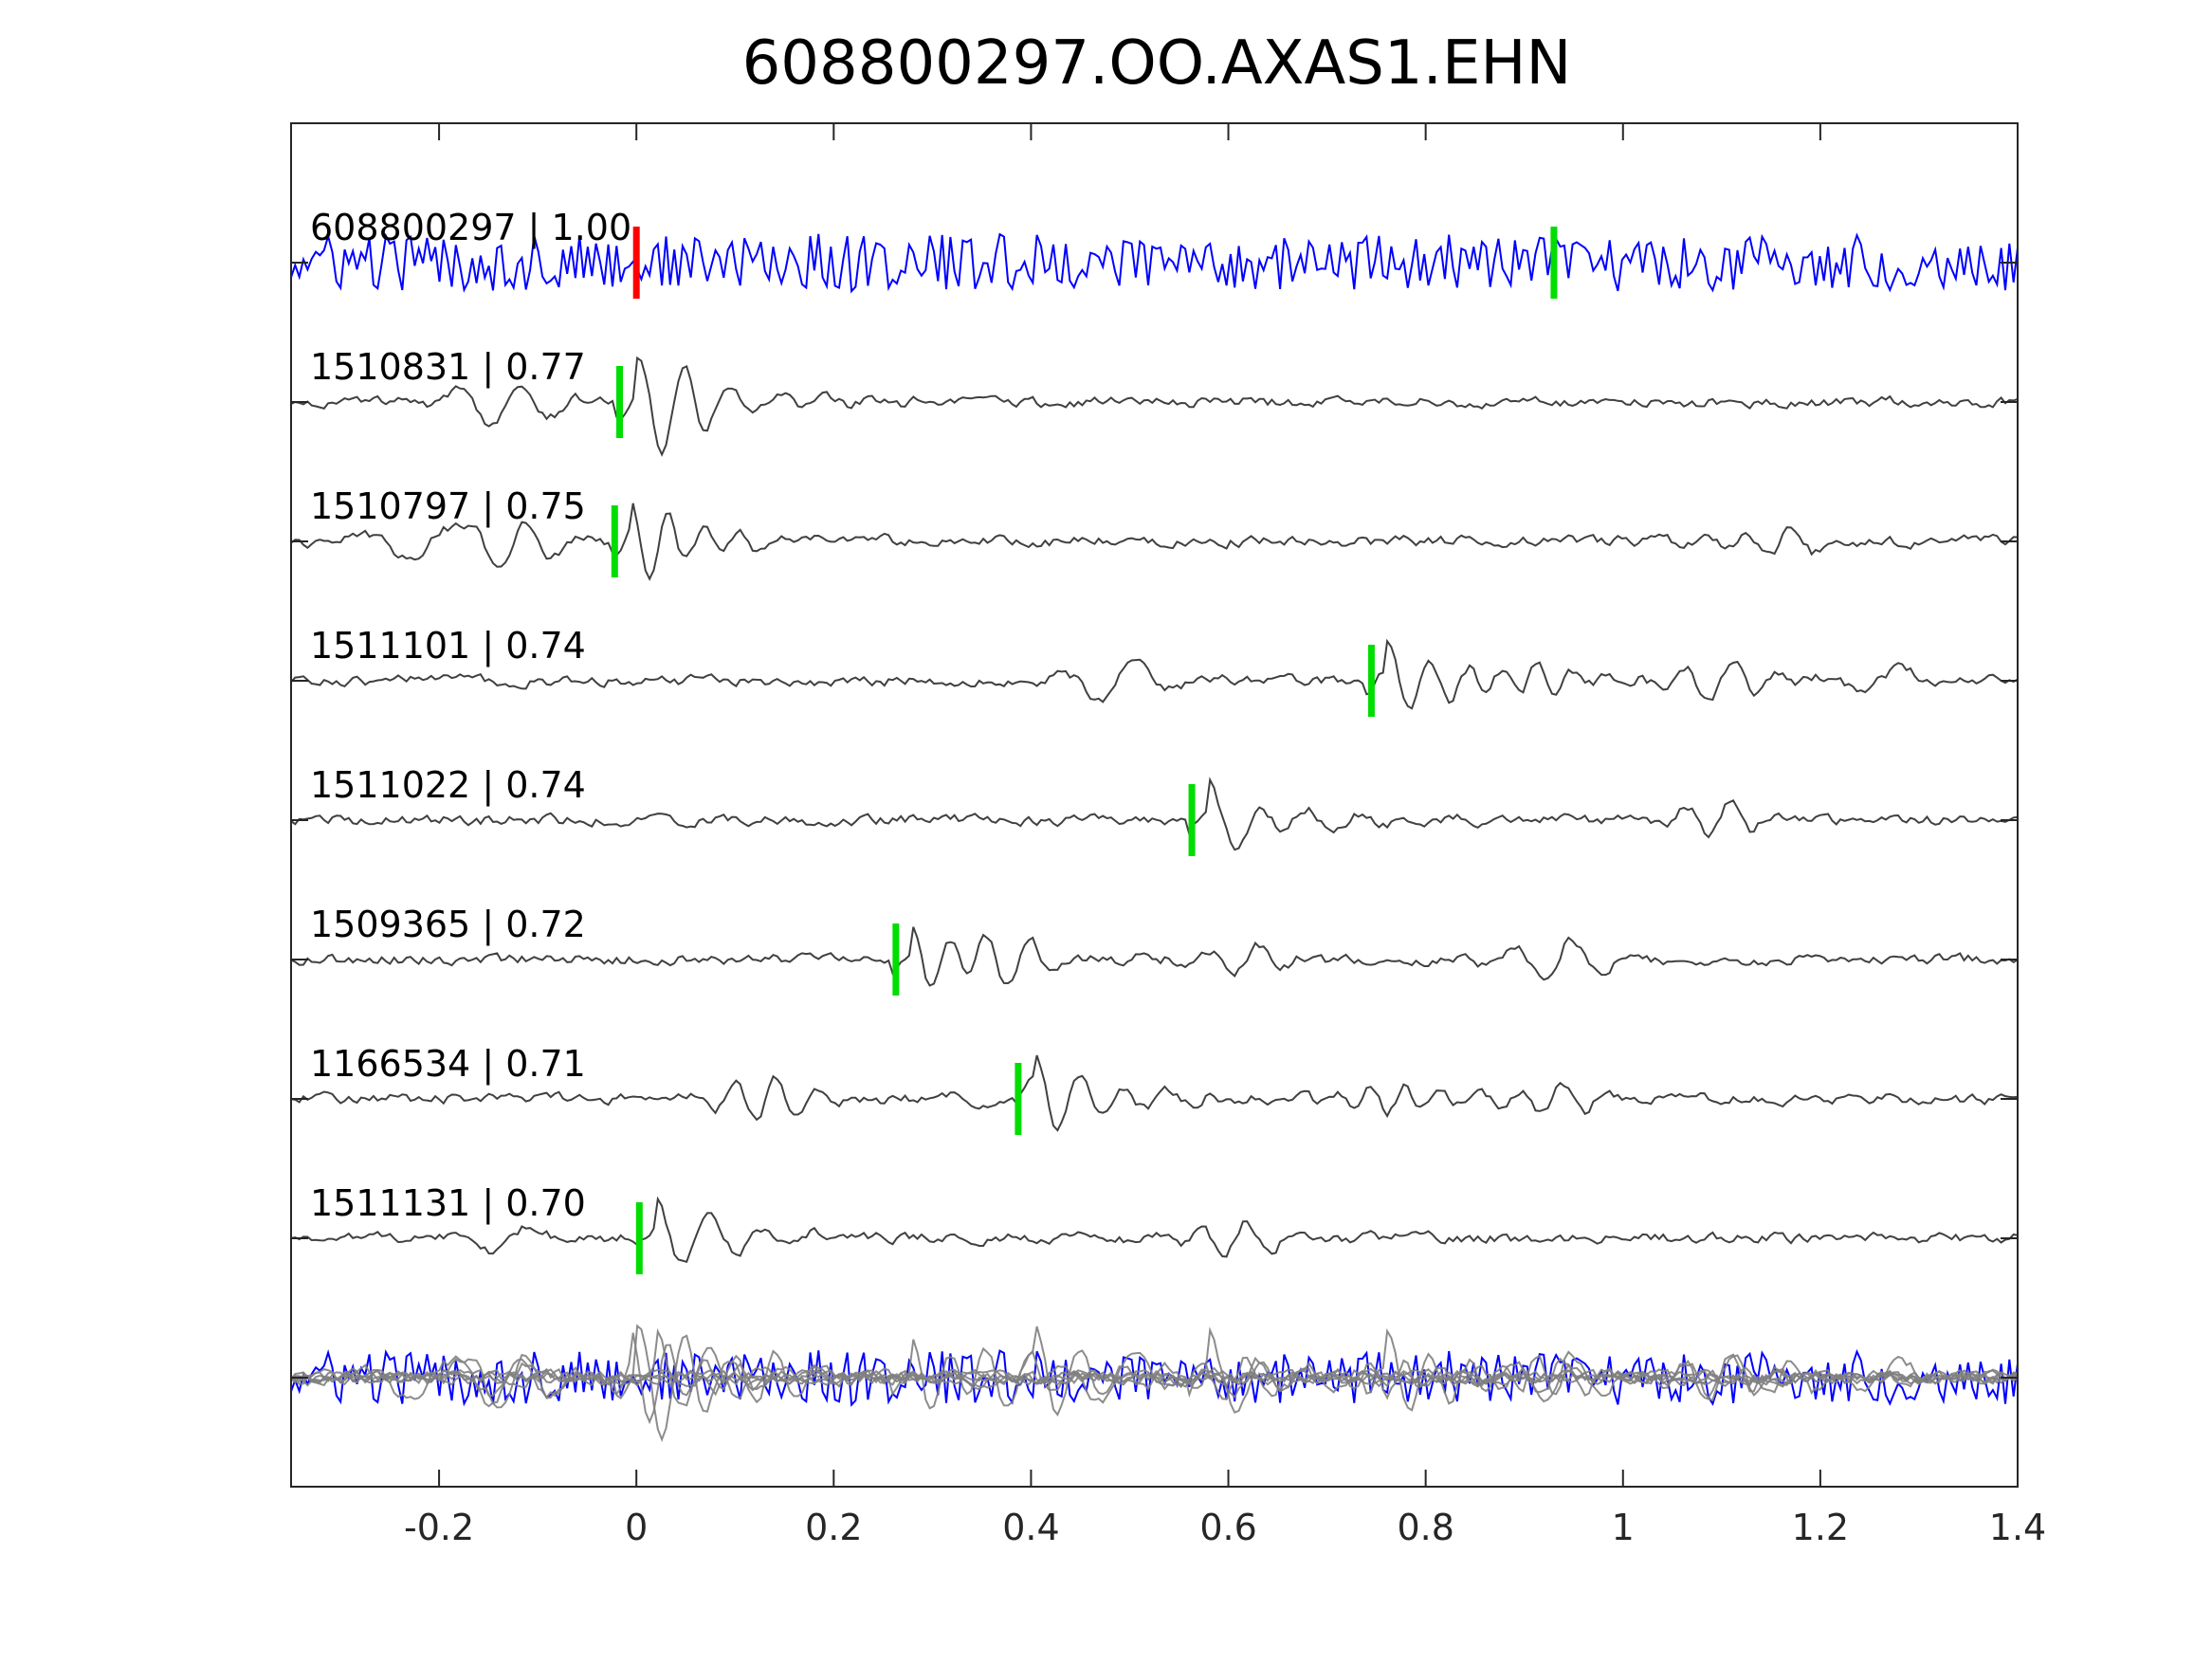 Image resolution: width=2212 pixels, height=1664 pixels. I want to click on x-tick-label-8: 1.4, so click(2017, 1527).